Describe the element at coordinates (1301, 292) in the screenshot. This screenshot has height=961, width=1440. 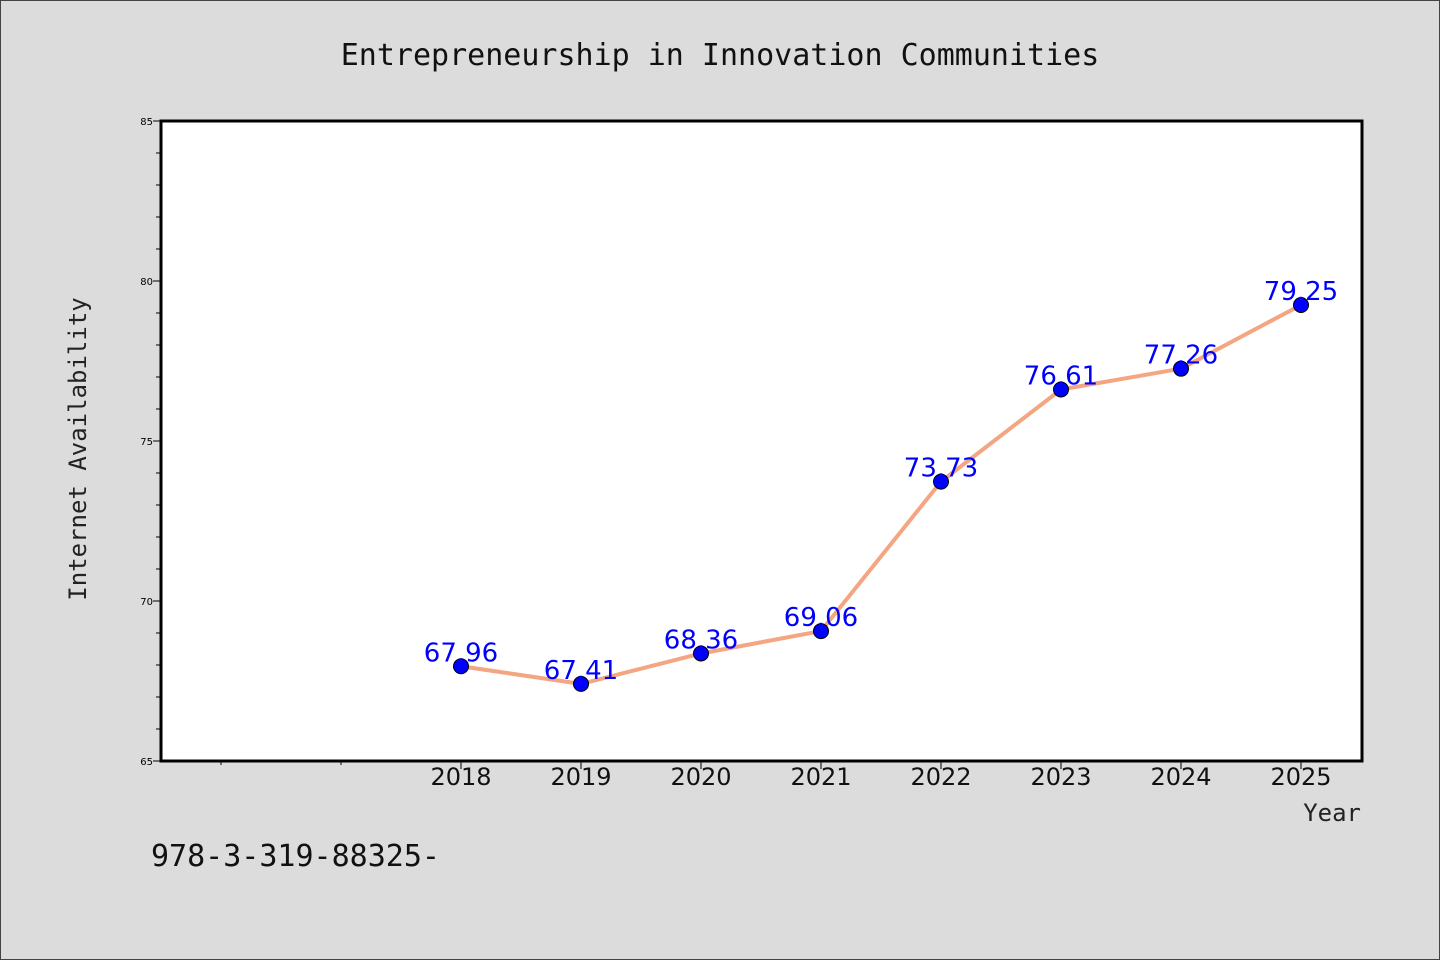
I see `data-label: 79.25` at that location.